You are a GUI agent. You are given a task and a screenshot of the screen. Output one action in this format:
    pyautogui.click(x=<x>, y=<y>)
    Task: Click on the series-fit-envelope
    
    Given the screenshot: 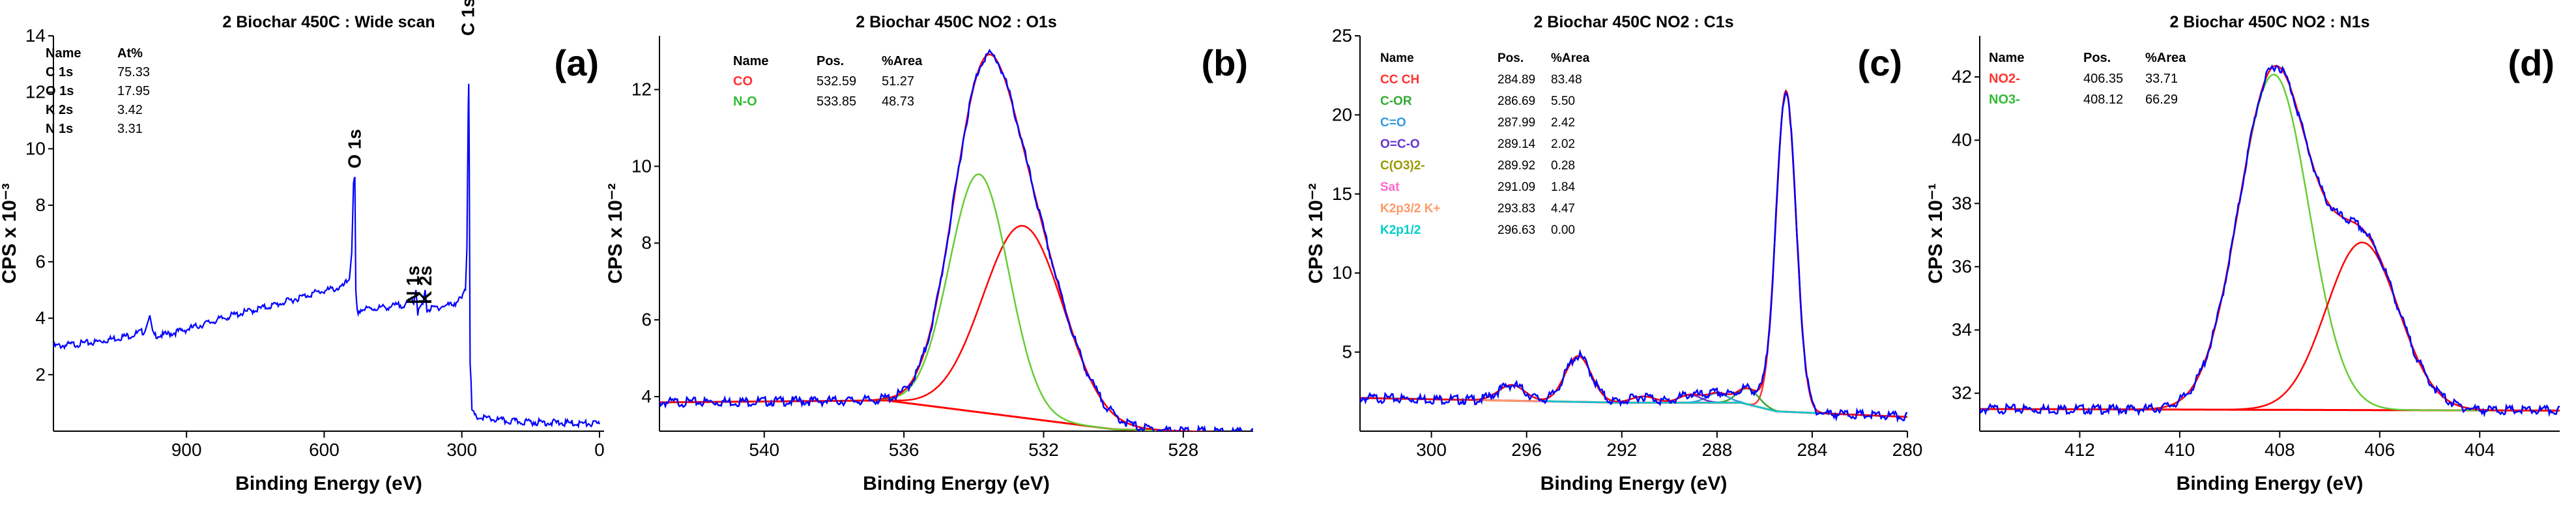 What is the action you would take?
    pyautogui.click(x=1633, y=253)
    